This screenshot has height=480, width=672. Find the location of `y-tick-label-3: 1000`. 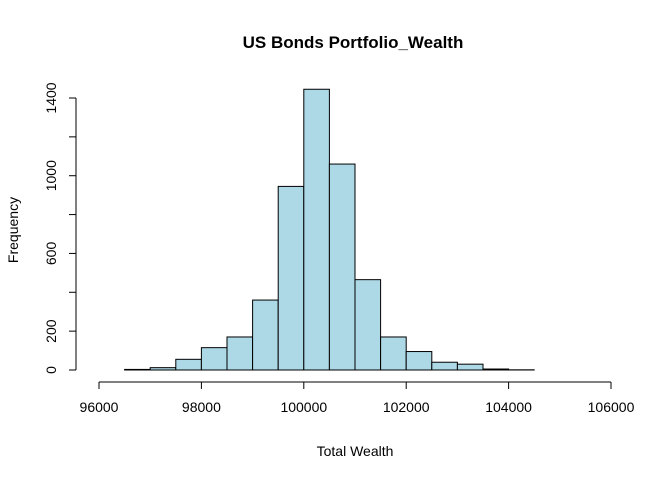

y-tick-label-3: 1000 is located at coordinates (51, 175).